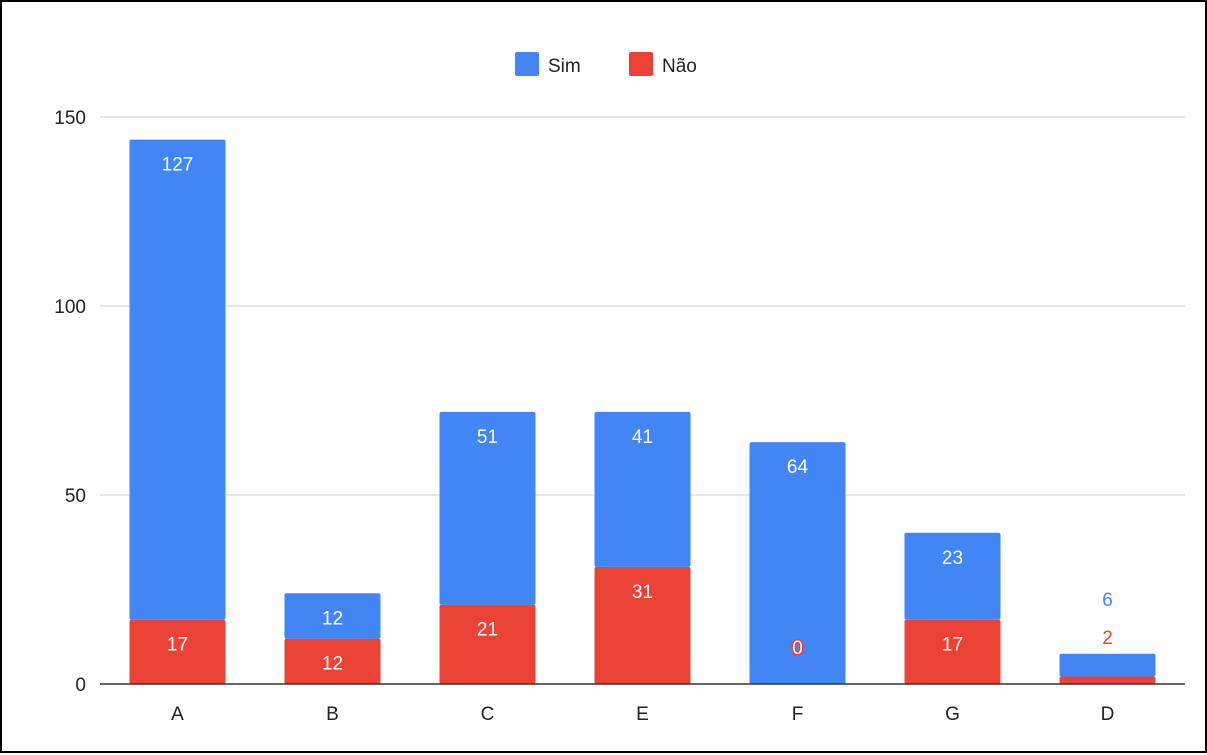 The height and width of the screenshot is (755, 1207). What do you see at coordinates (642, 489) in the screenshot?
I see `bar-E-sim` at bounding box center [642, 489].